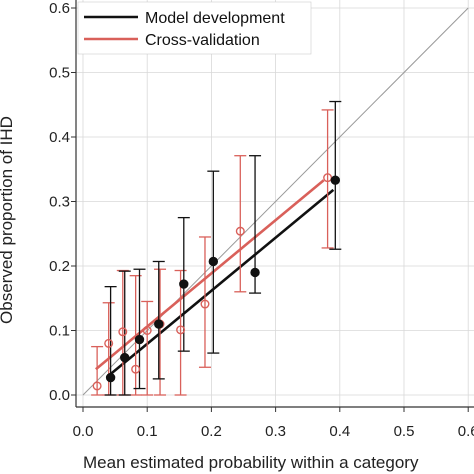 This screenshot has height=474, width=474. Describe the element at coordinates (215, 18) in the screenshot. I see `legend-label-model-development: Model development` at that location.